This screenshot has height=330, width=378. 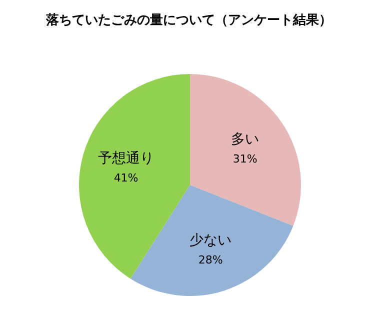 What do you see at coordinates (126, 177) in the screenshot?
I see `data-label: 41%` at bounding box center [126, 177].